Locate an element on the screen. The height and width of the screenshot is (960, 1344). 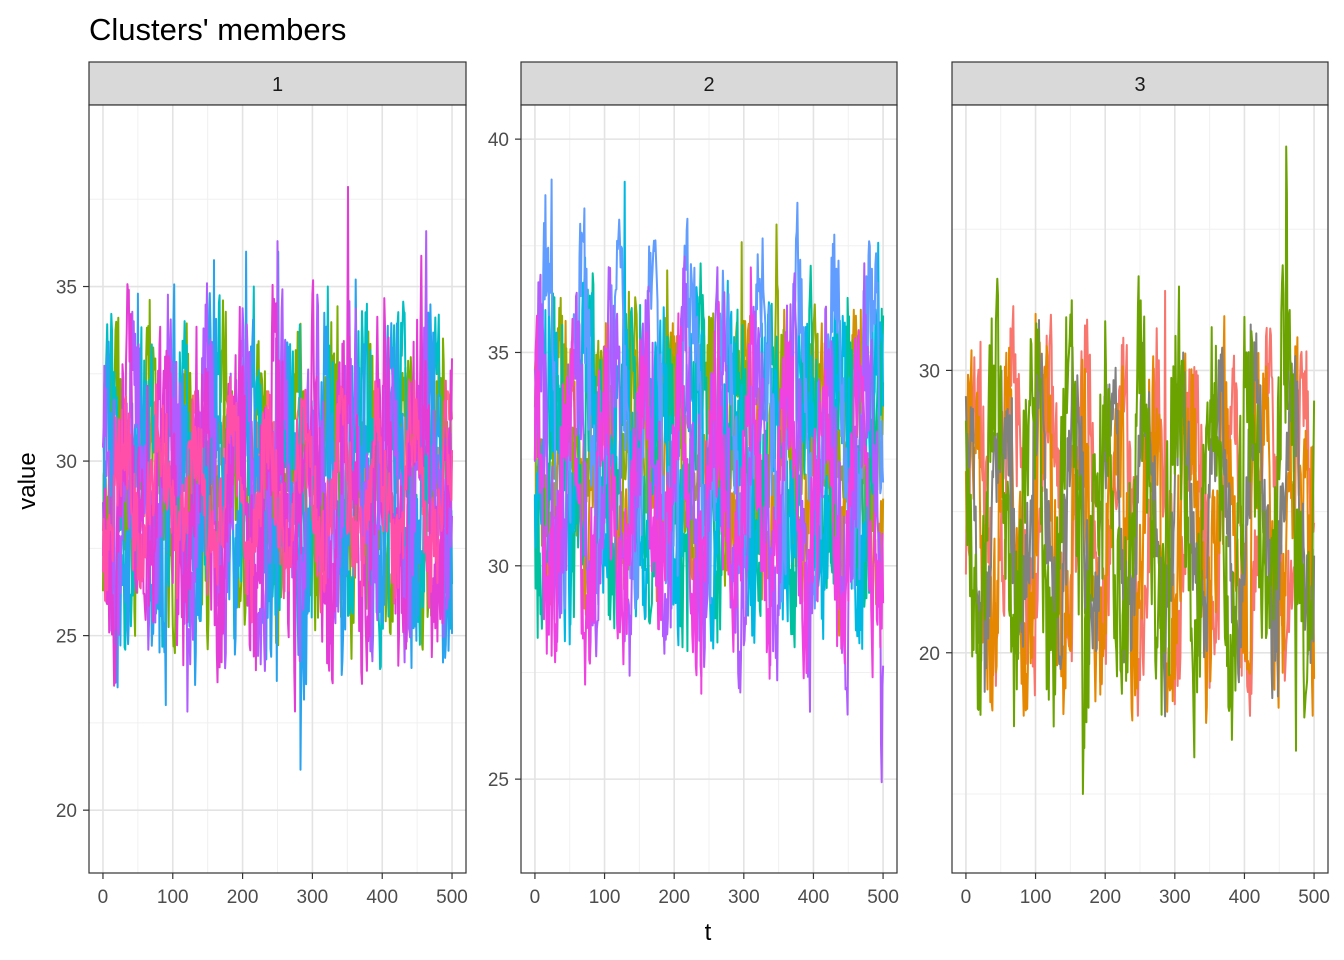
strip-background is located at coordinates (277, 83).